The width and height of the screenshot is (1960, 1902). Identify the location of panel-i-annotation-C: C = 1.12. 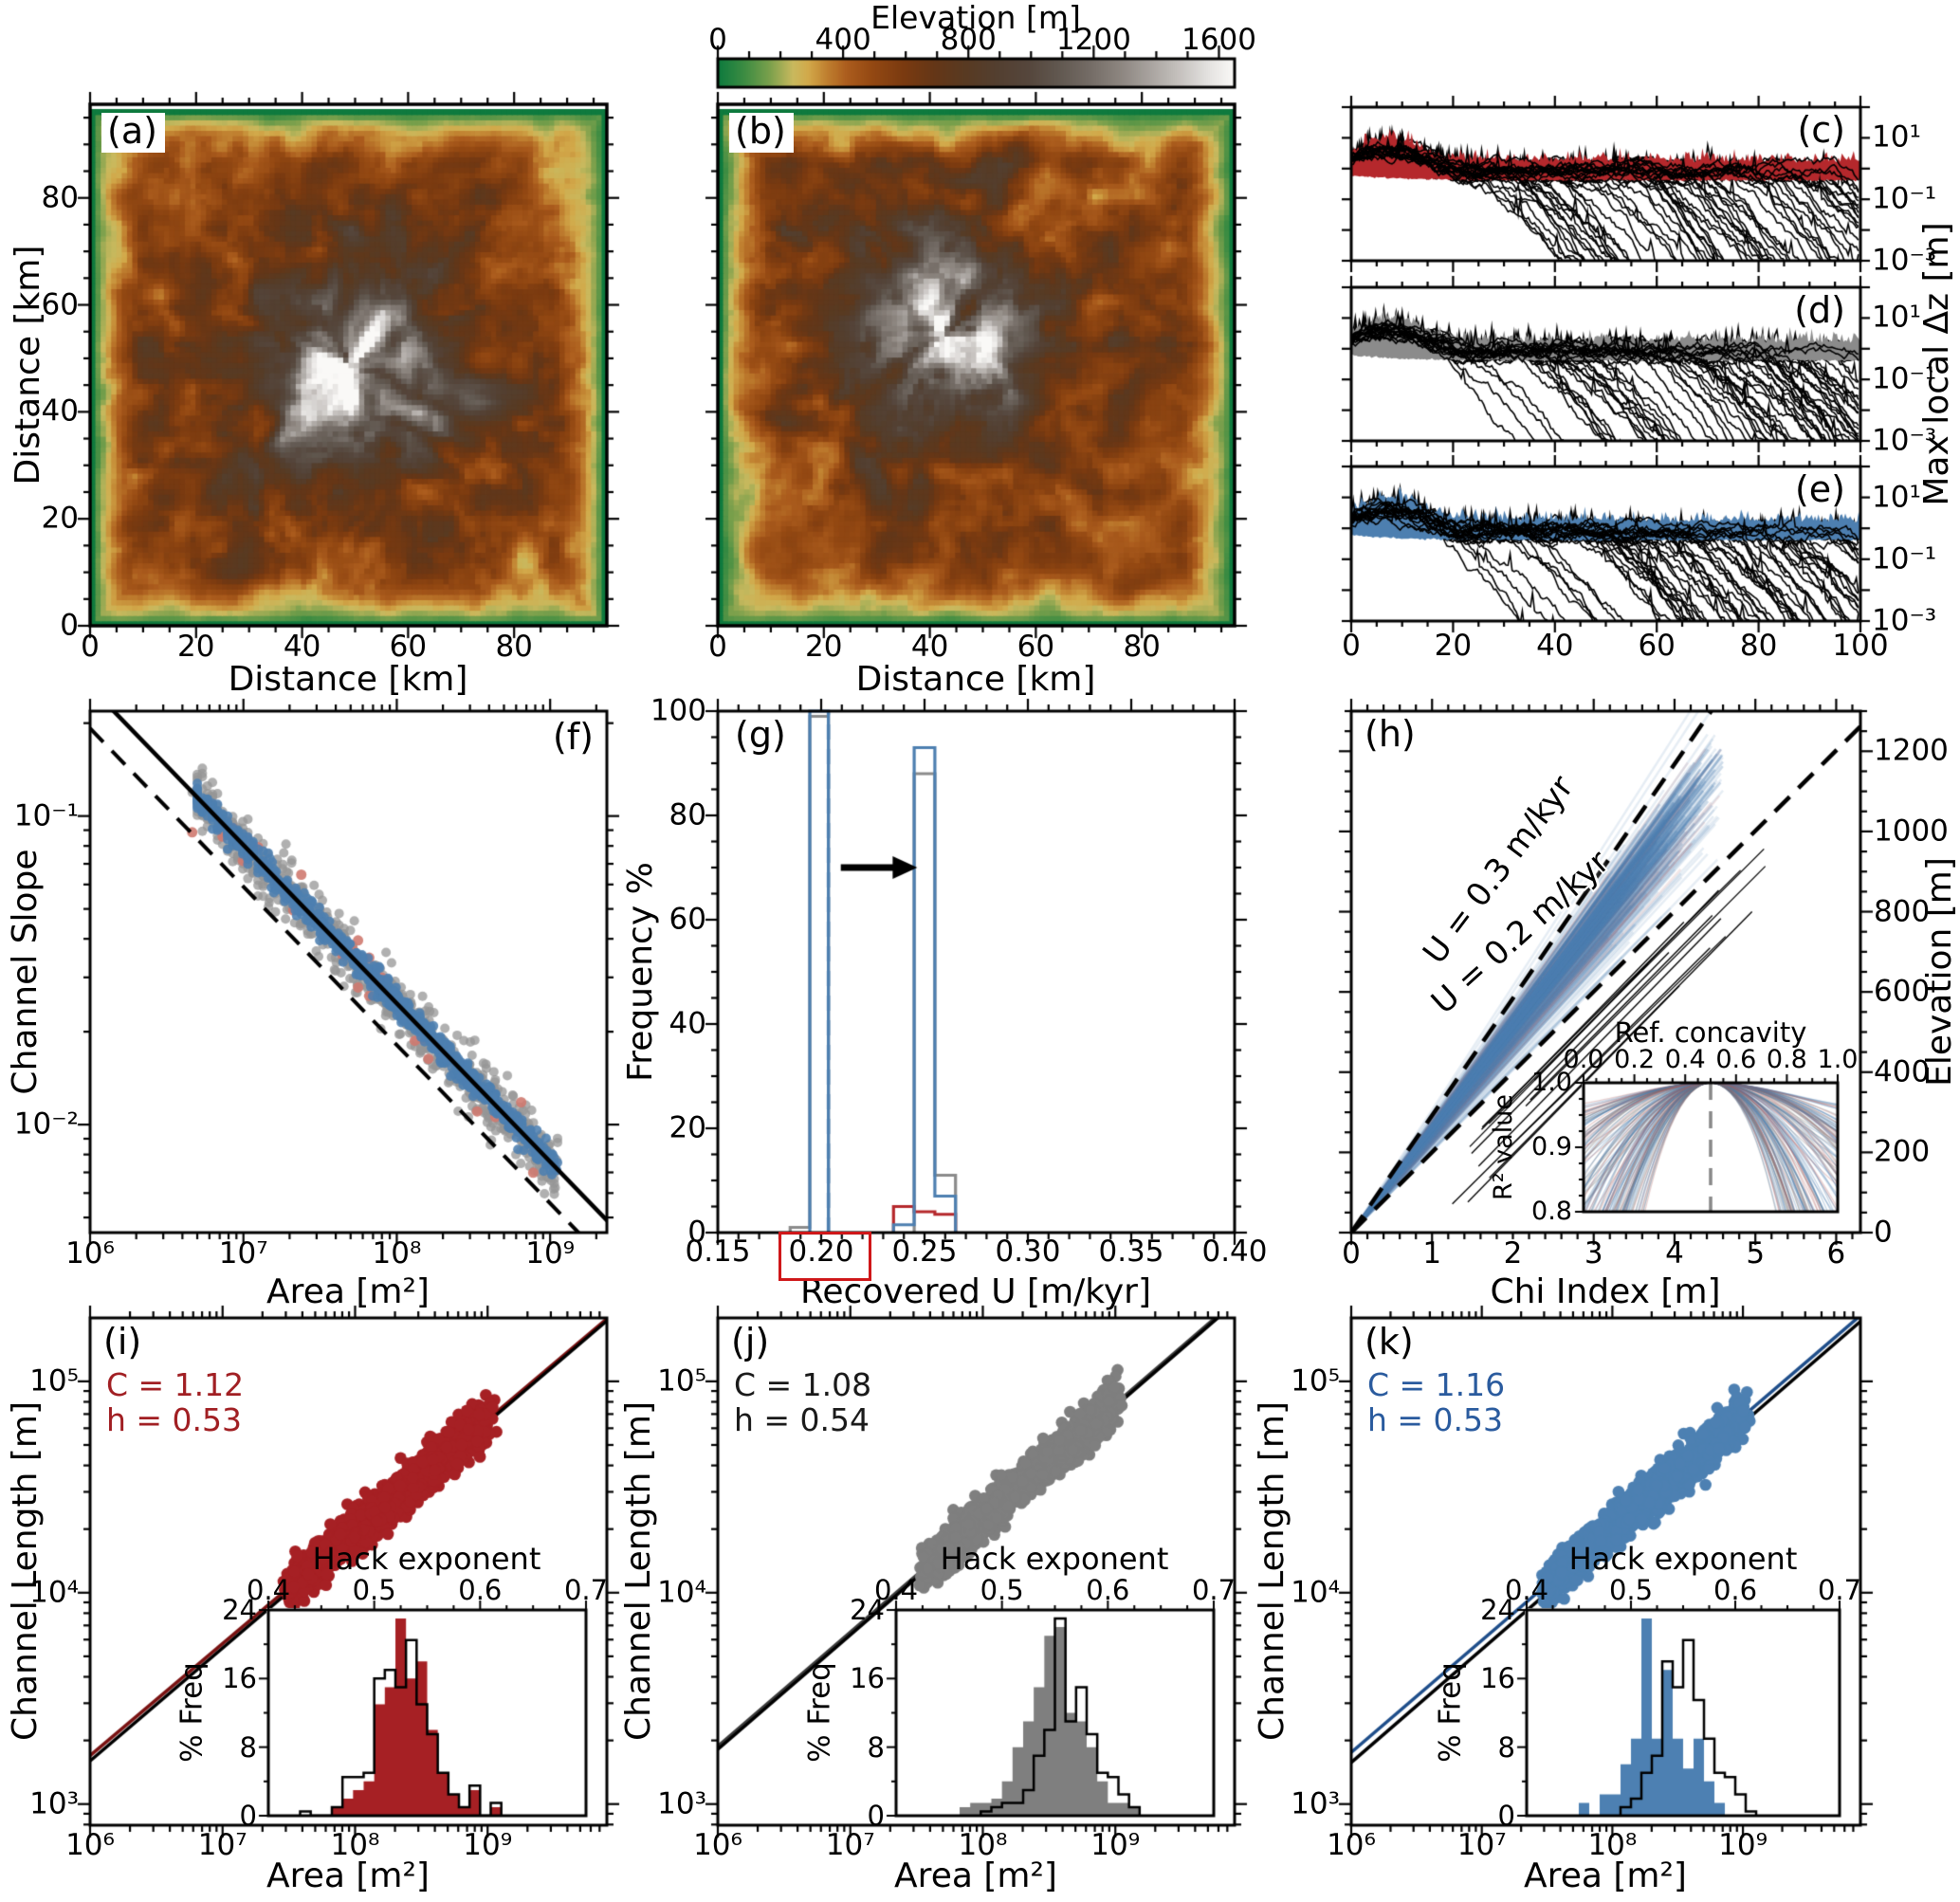
(175, 1385).